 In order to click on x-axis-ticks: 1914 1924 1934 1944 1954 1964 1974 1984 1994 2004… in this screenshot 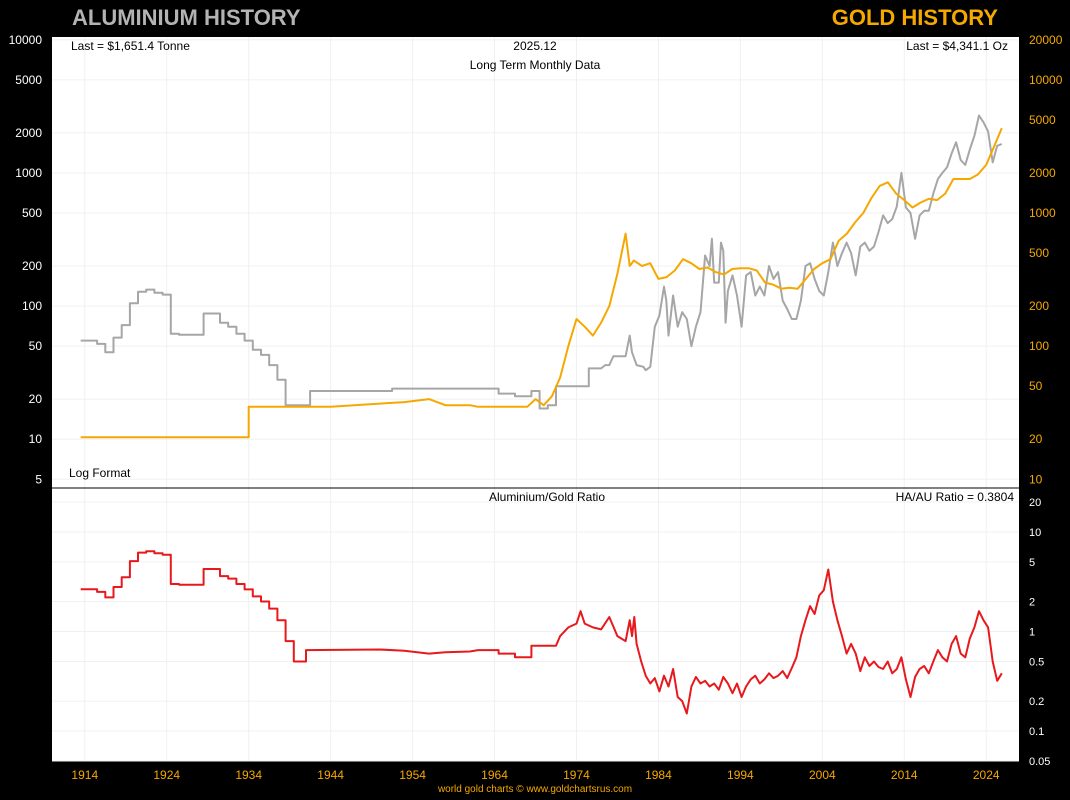, I will do `click(535, 775)`.